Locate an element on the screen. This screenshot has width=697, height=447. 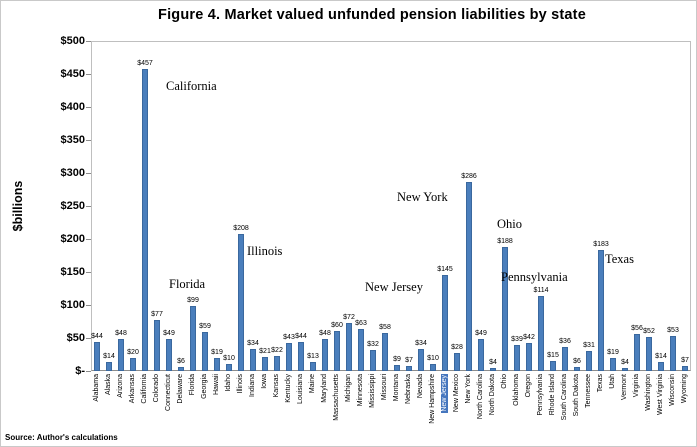
bar-nevada is located at coordinates (421, 360).